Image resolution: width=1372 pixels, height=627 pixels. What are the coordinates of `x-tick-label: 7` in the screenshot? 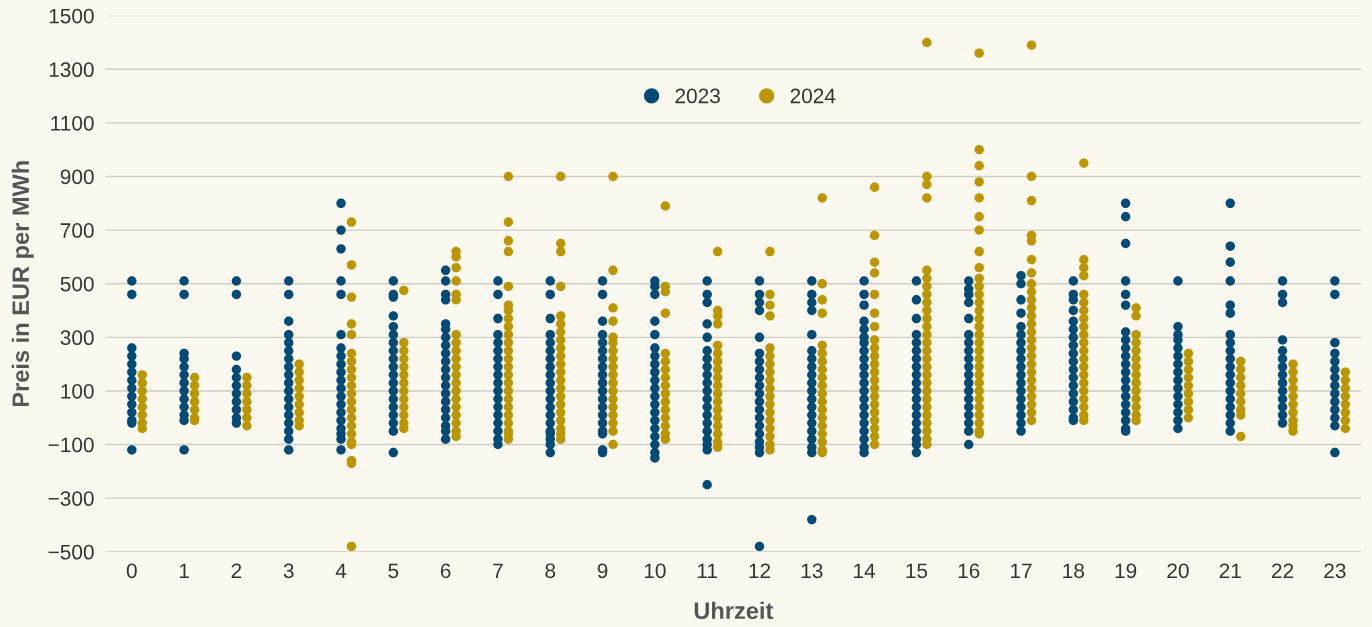 It's located at (498, 570).